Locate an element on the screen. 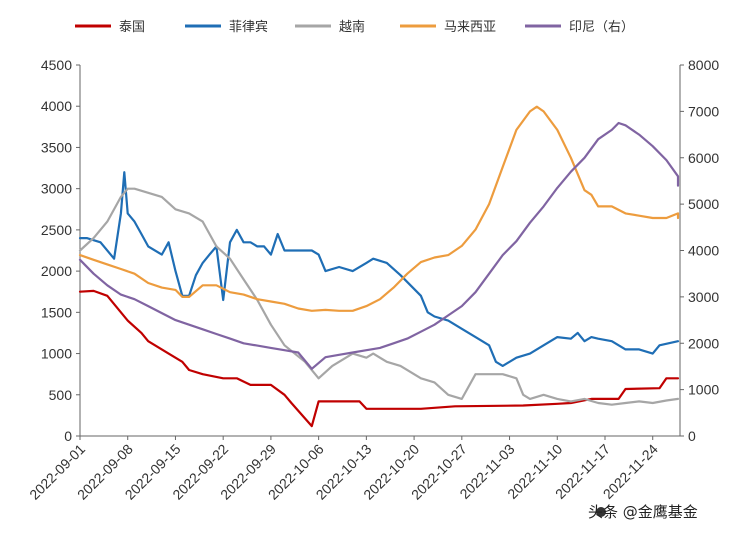 The image size is (744, 534). legend-label: 泰国 is located at coordinates (132, 27).